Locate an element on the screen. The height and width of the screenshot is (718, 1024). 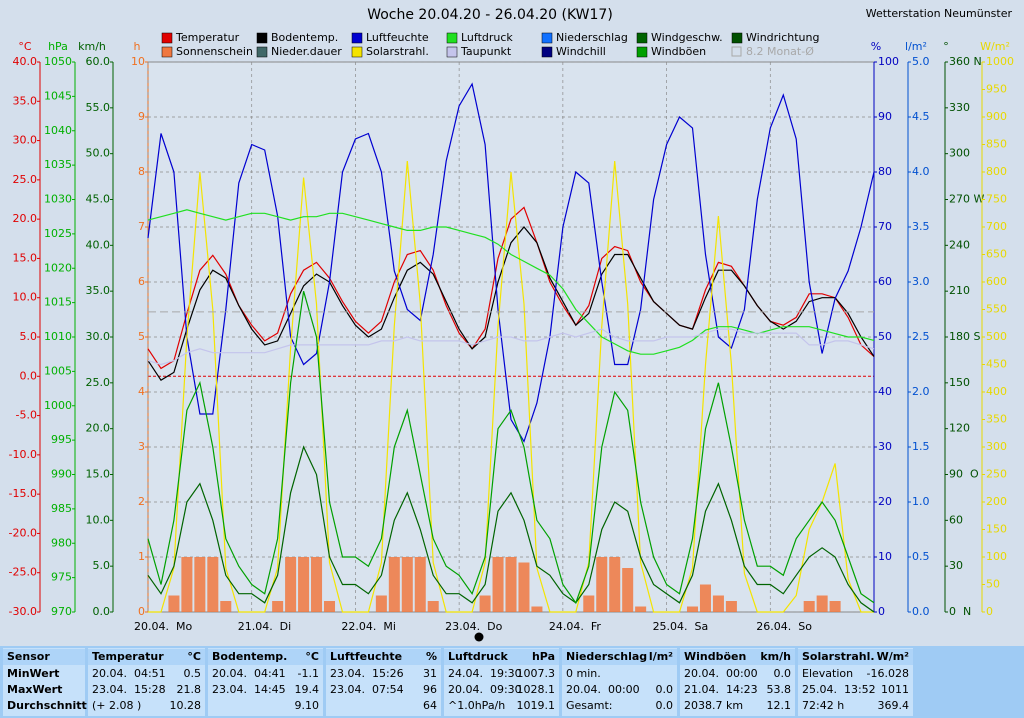
cell-left: 21.04. 14:23 is located at coordinates (721, 689).